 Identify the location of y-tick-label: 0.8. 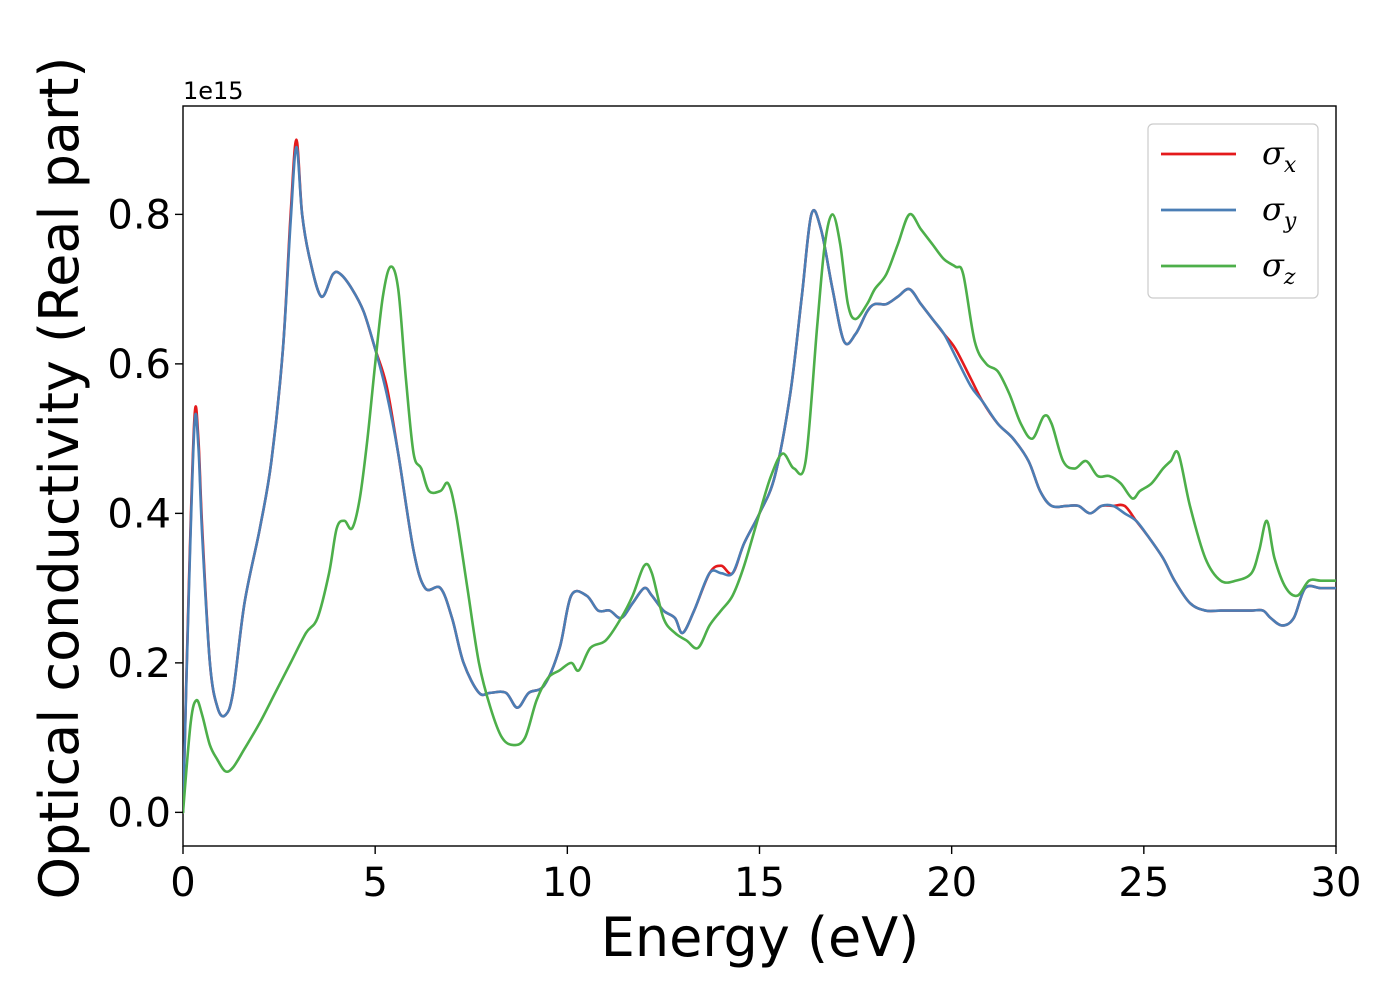
(139, 215).